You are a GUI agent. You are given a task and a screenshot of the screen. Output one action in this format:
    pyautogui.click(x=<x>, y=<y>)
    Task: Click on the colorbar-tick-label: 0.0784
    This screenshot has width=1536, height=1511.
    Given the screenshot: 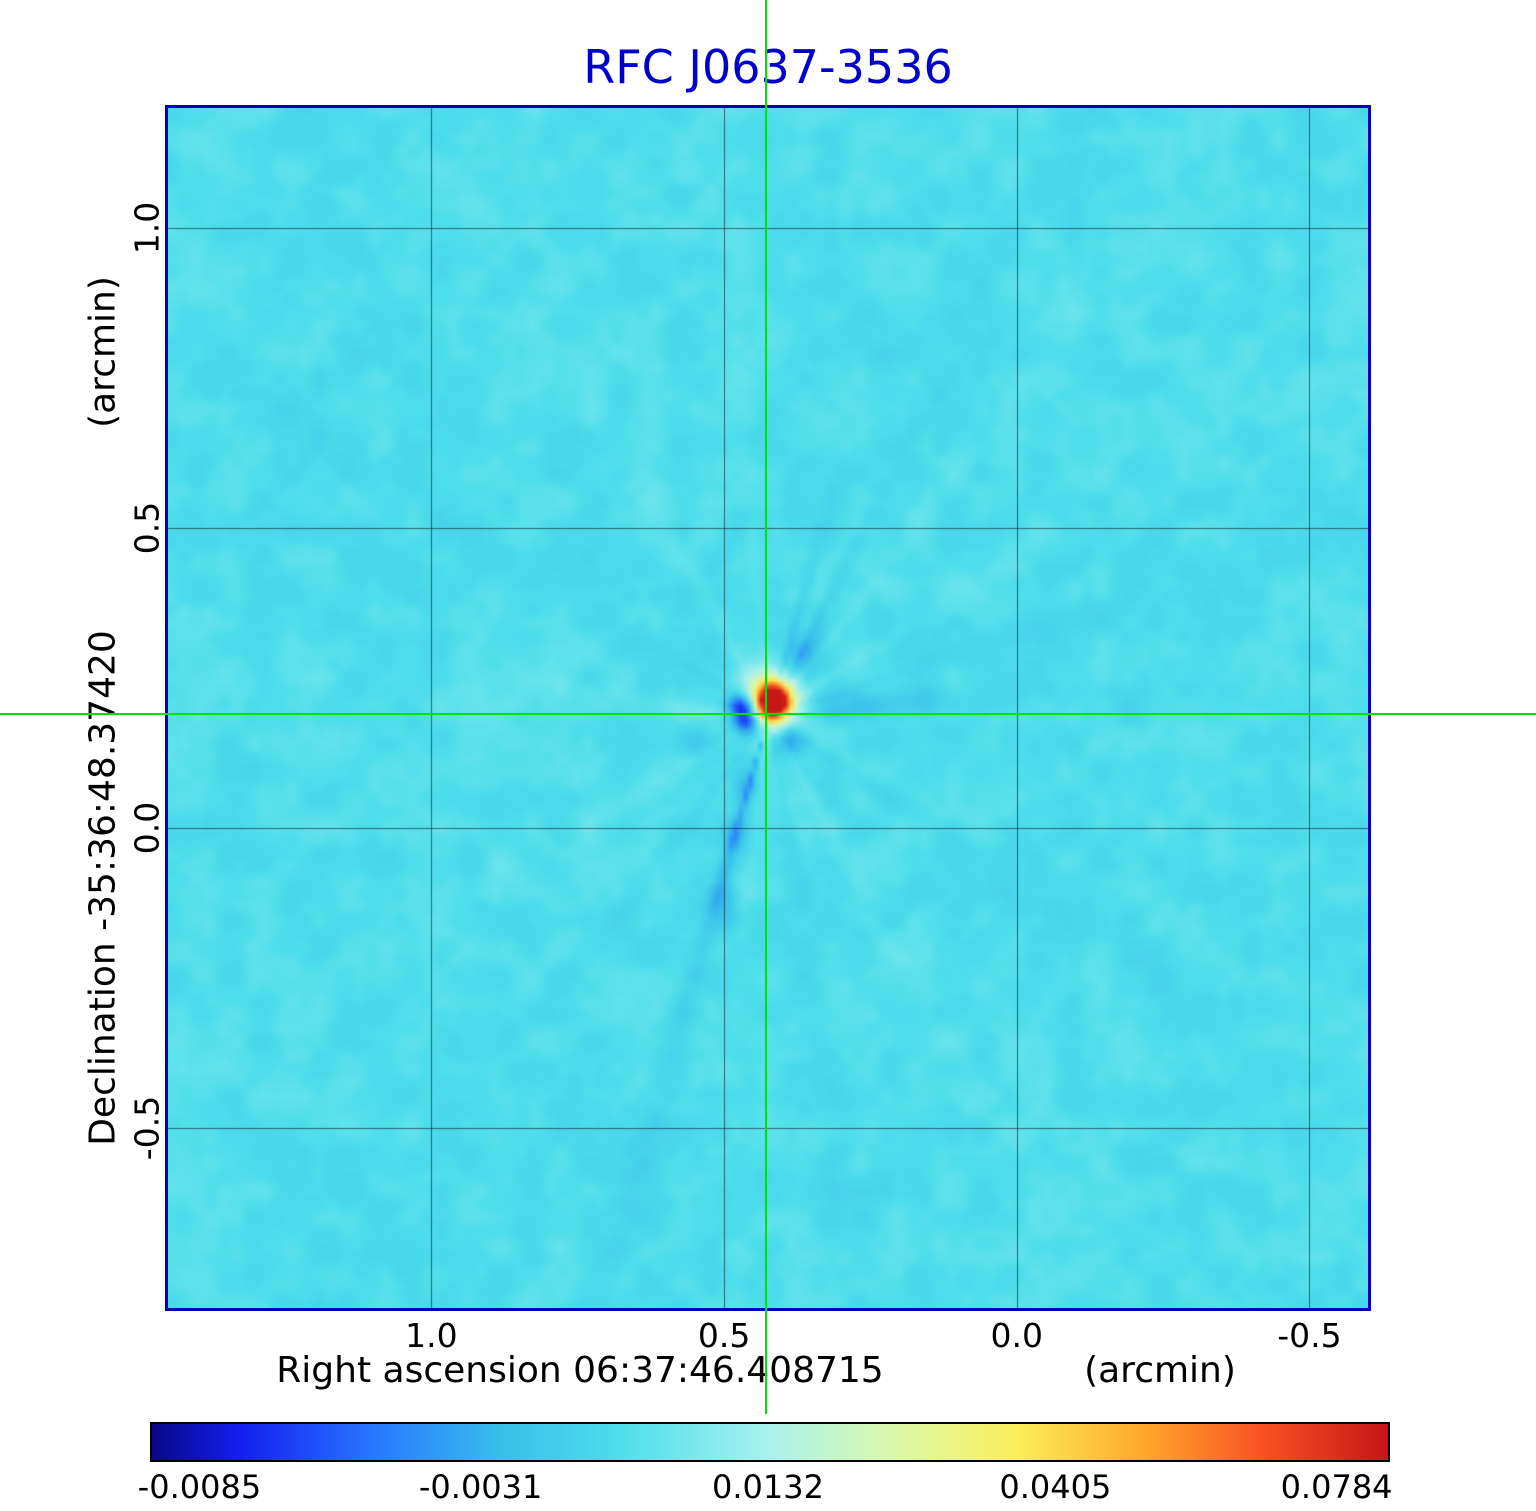 What is the action you would take?
    pyautogui.click(x=1336, y=1487)
    